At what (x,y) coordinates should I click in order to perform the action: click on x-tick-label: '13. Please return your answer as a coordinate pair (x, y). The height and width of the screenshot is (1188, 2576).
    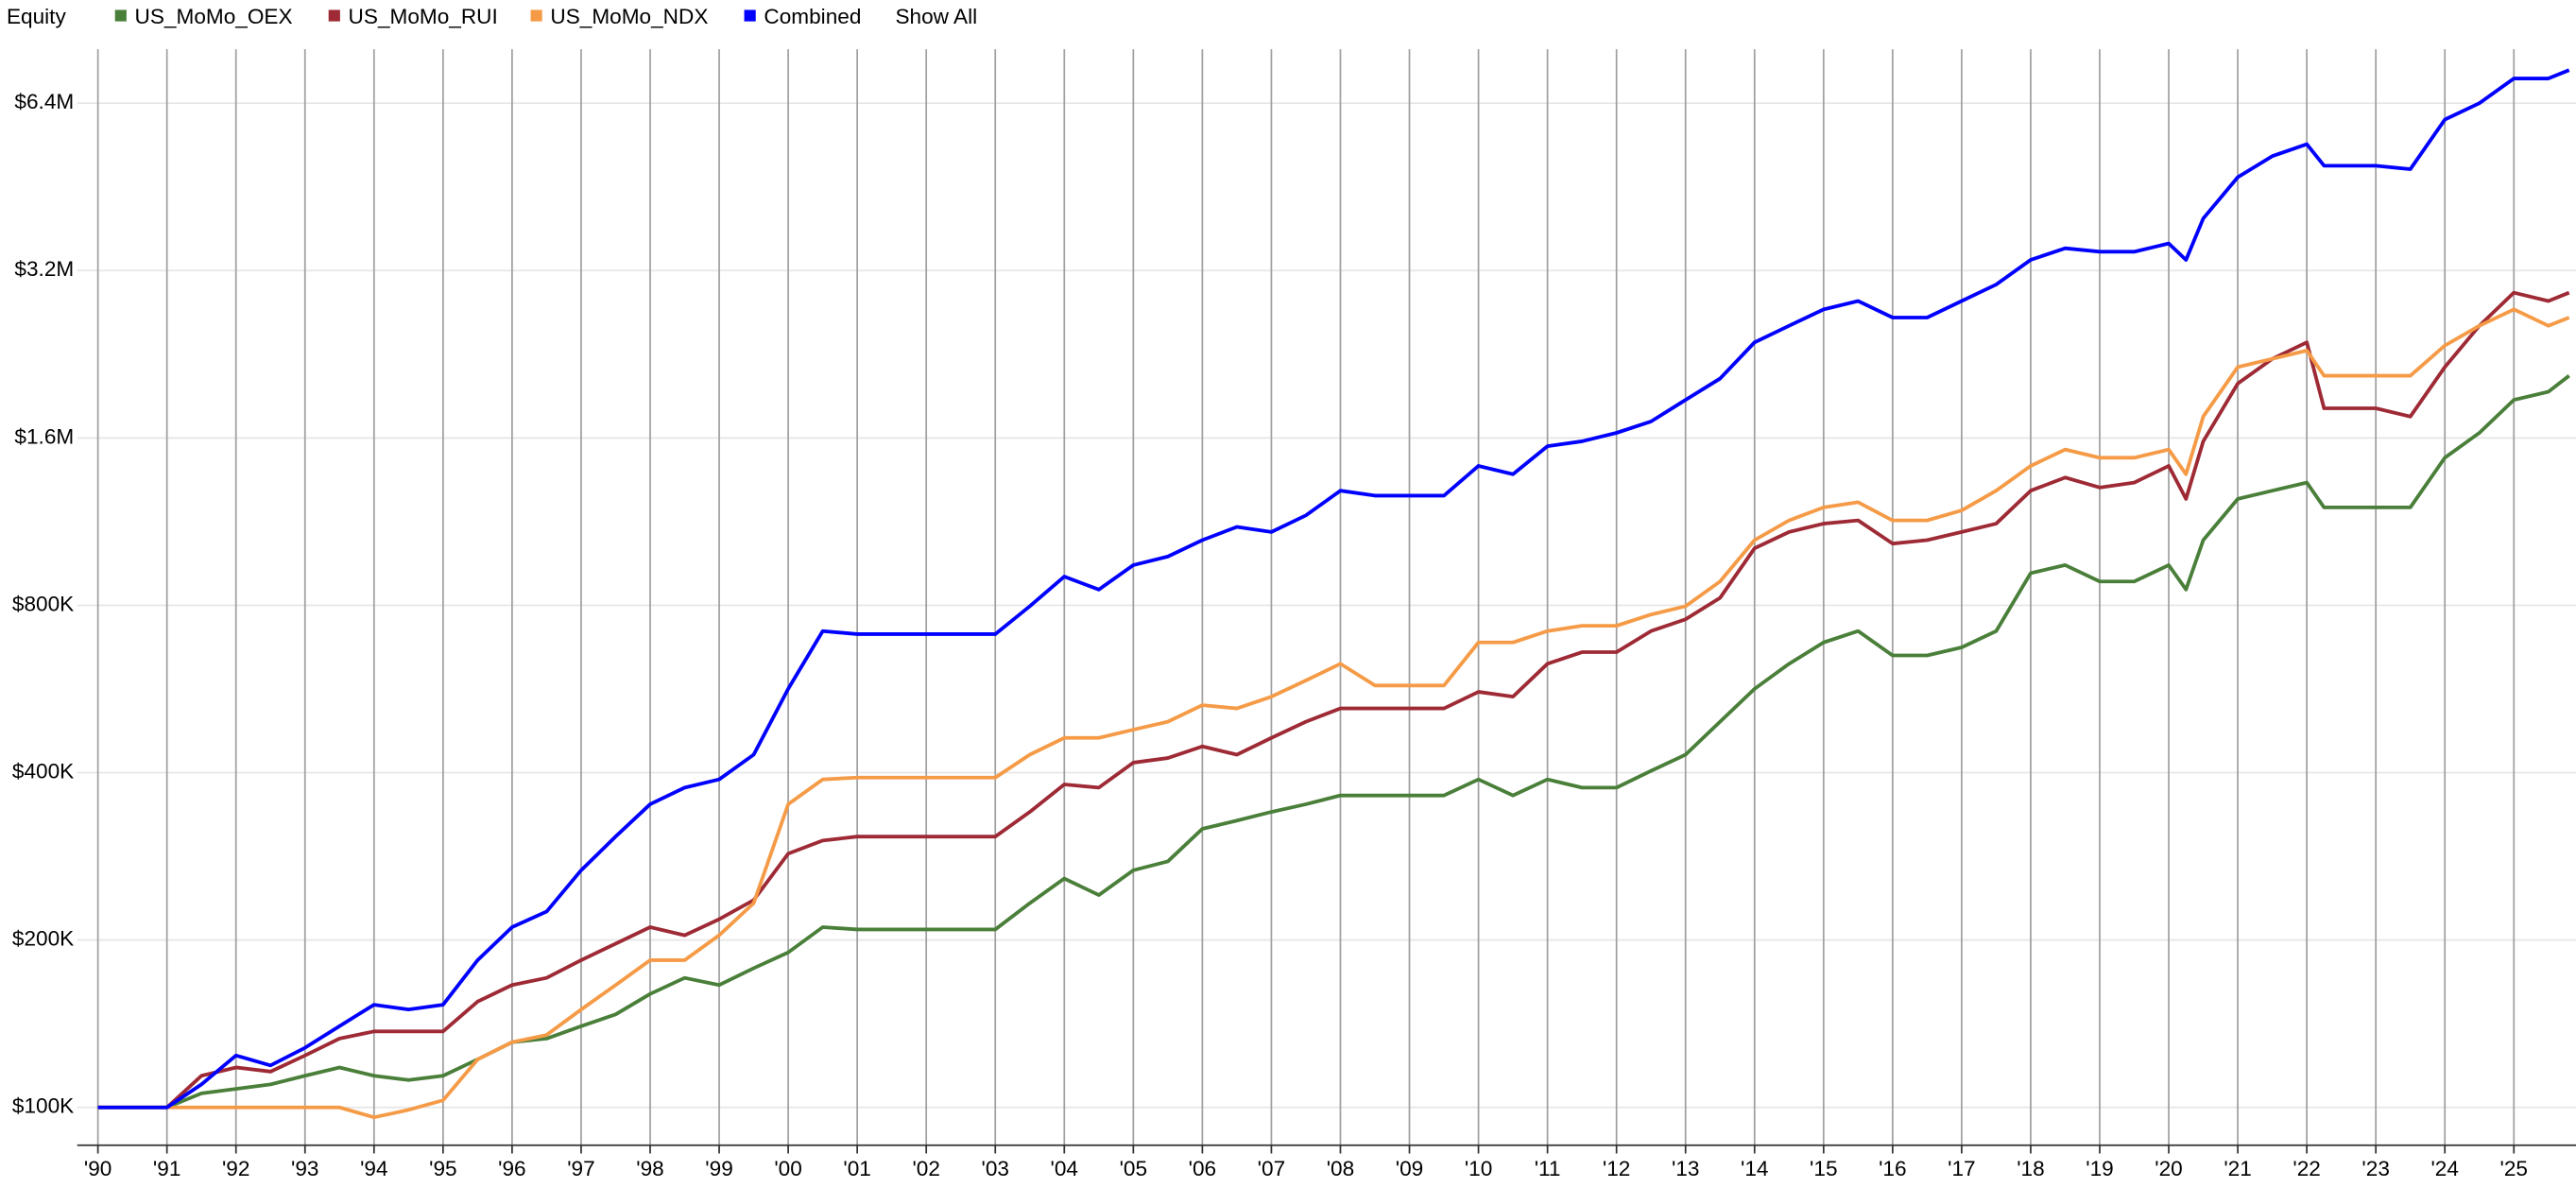
    Looking at the image, I should click on (1685, 1168).